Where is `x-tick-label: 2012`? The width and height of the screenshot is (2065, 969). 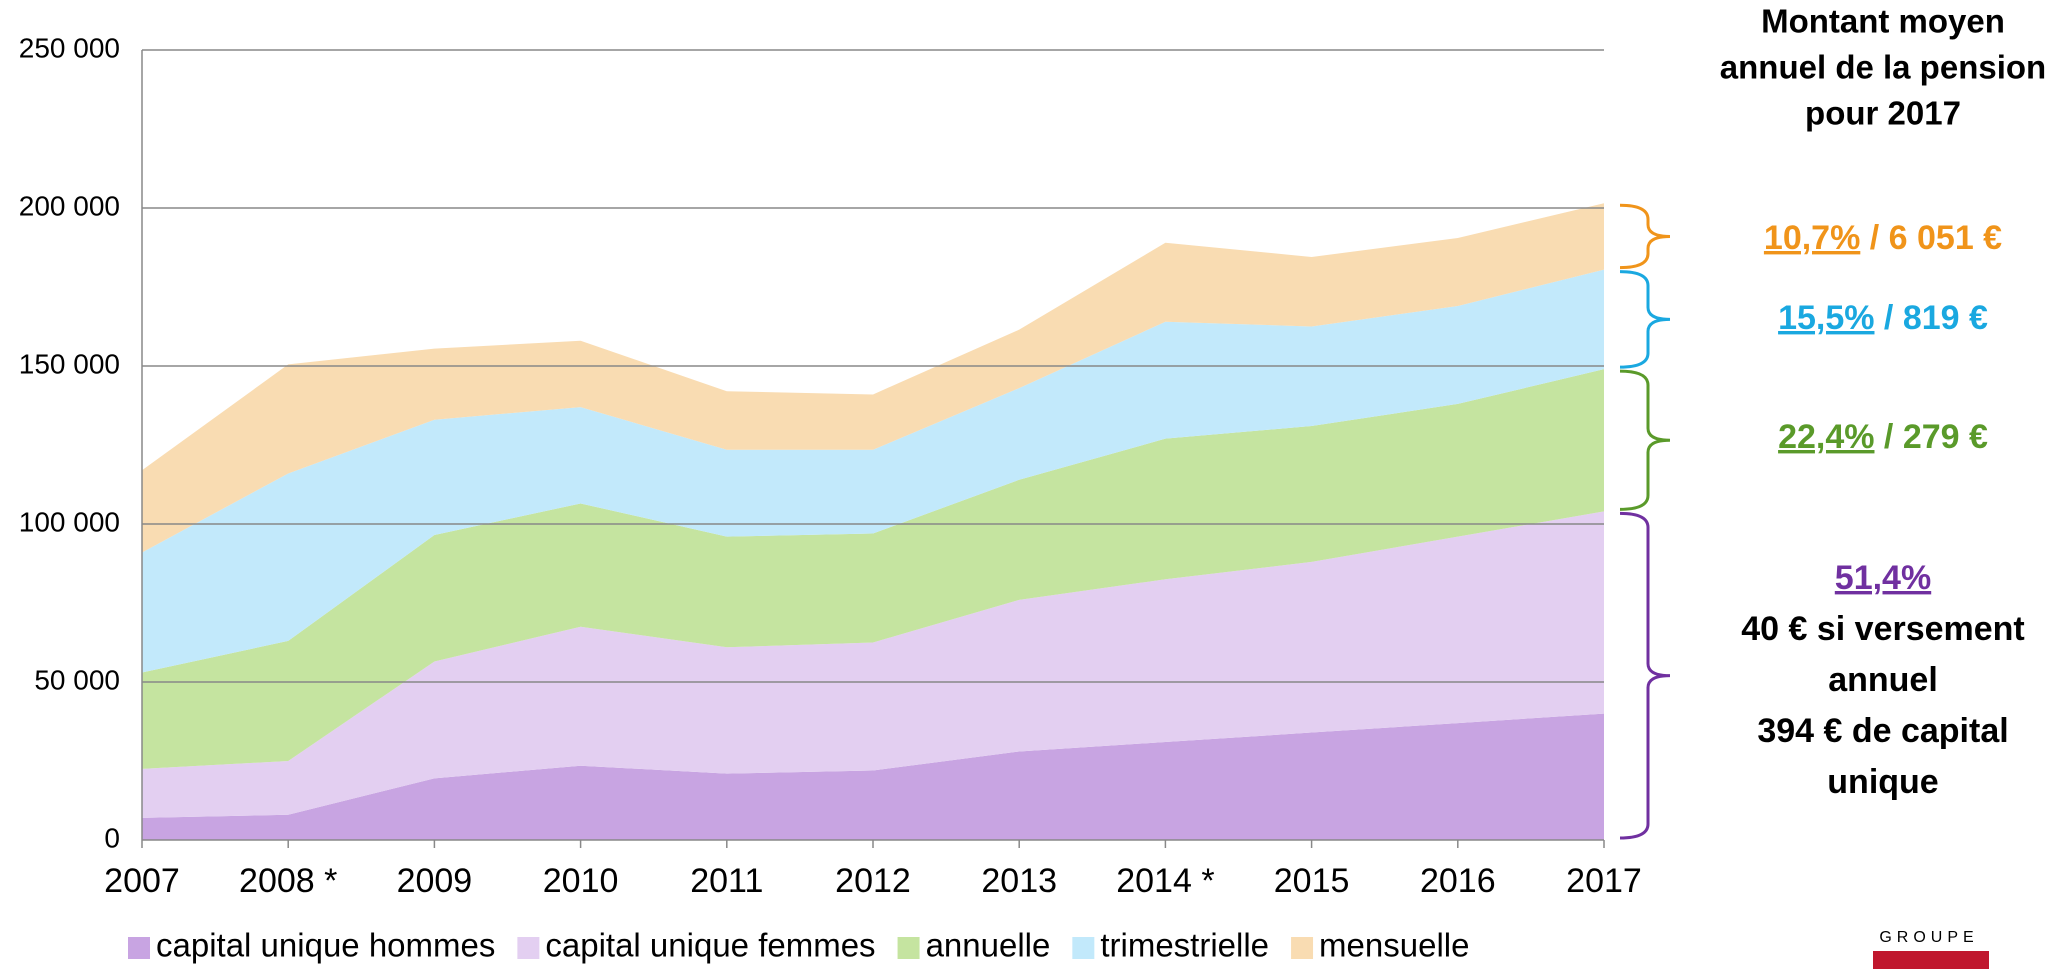 x-tick-label: 2012 is located at coordinates (873, 881).